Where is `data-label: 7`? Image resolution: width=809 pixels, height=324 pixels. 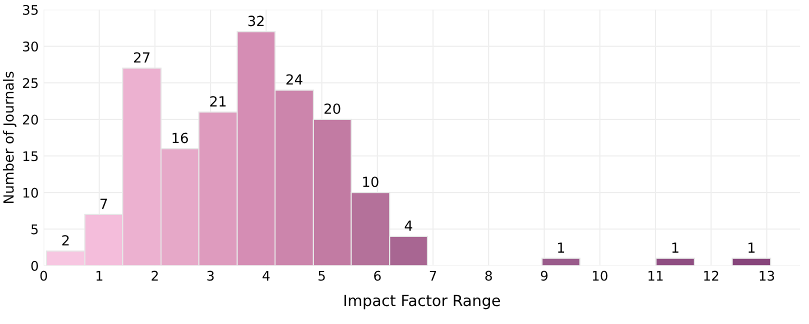
data-label: 7 is located at coordinates (103, 203).